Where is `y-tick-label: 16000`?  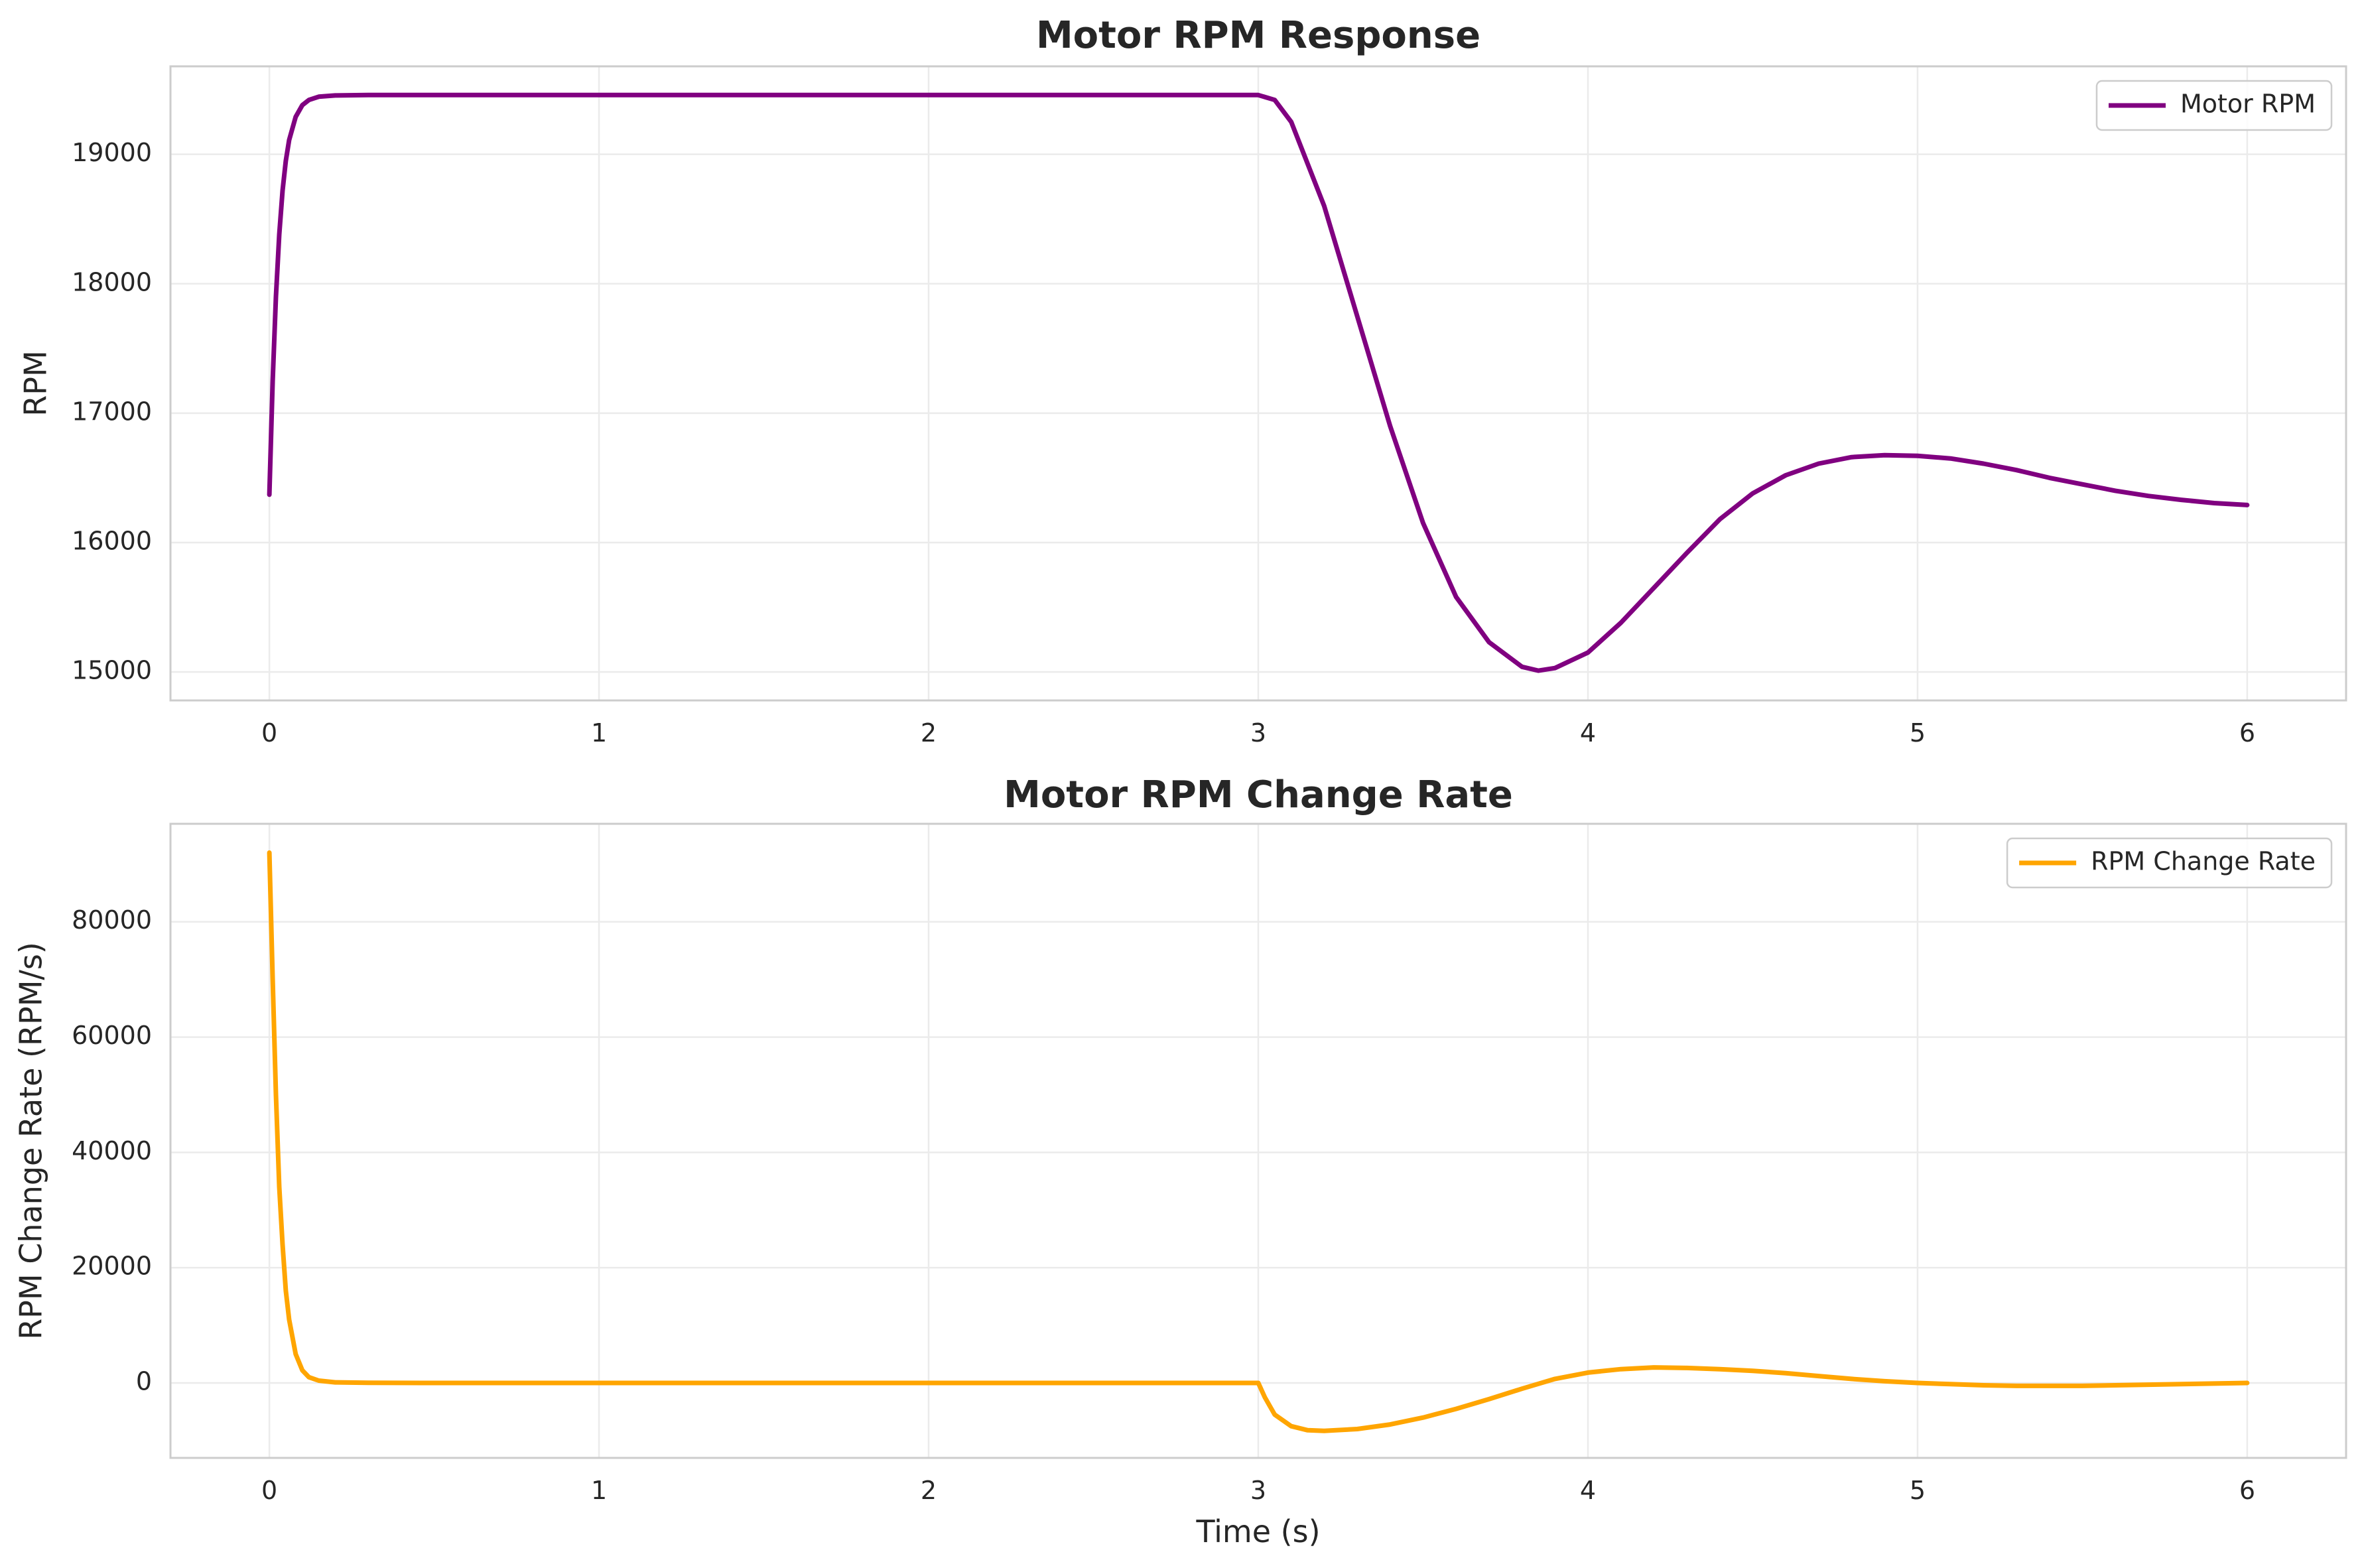
y-tick-label: 16000 is located at coordinates (112, 540).